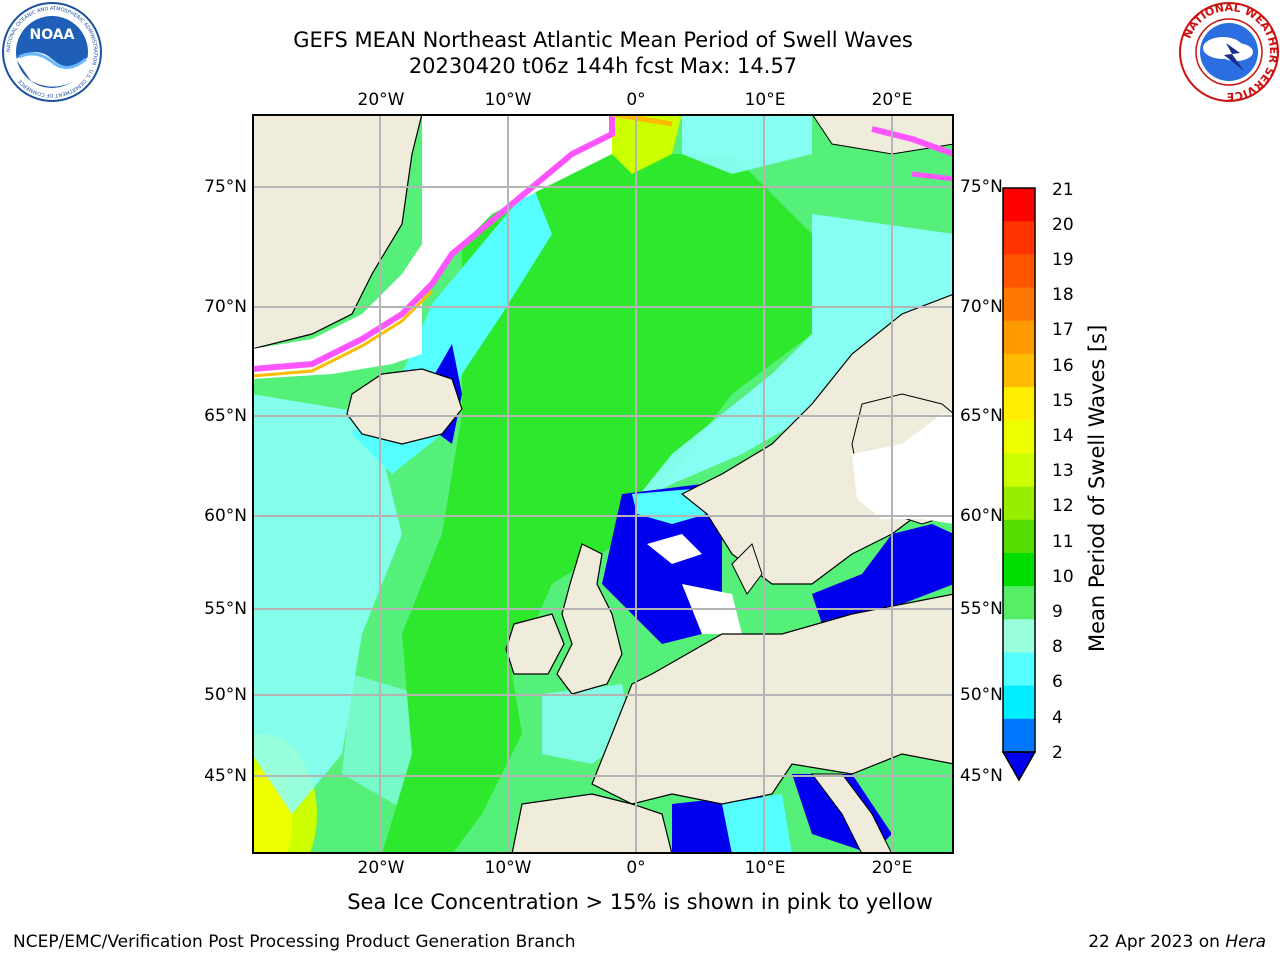 The image size is (1280, 960). Describe the element at coordinates (381, 868) in the screenshot. I see `lon-tick-bottom-1: 20°W` at that location.